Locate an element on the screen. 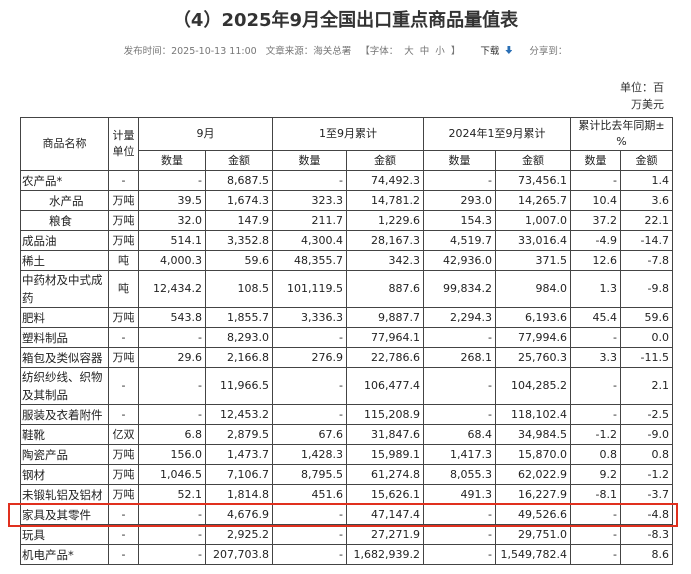 This screenshot has height=574, width=691. value-cell: 4,519.7 is located at coordinates (459, 240).